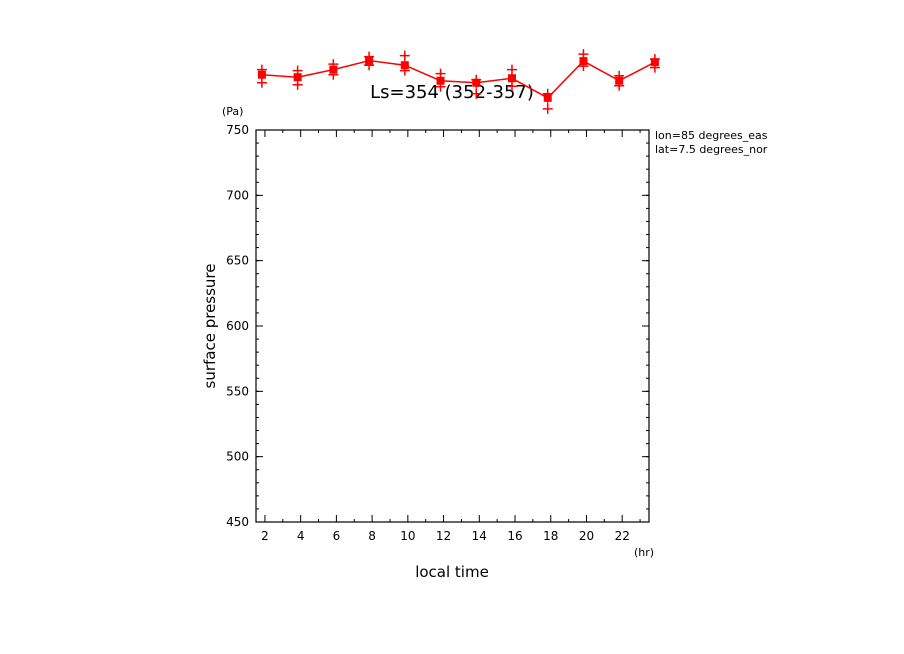 Image resolution: width=904 pixels, height=654 pixels. I want to click on x-tick-label: 4, so click(301, 536).